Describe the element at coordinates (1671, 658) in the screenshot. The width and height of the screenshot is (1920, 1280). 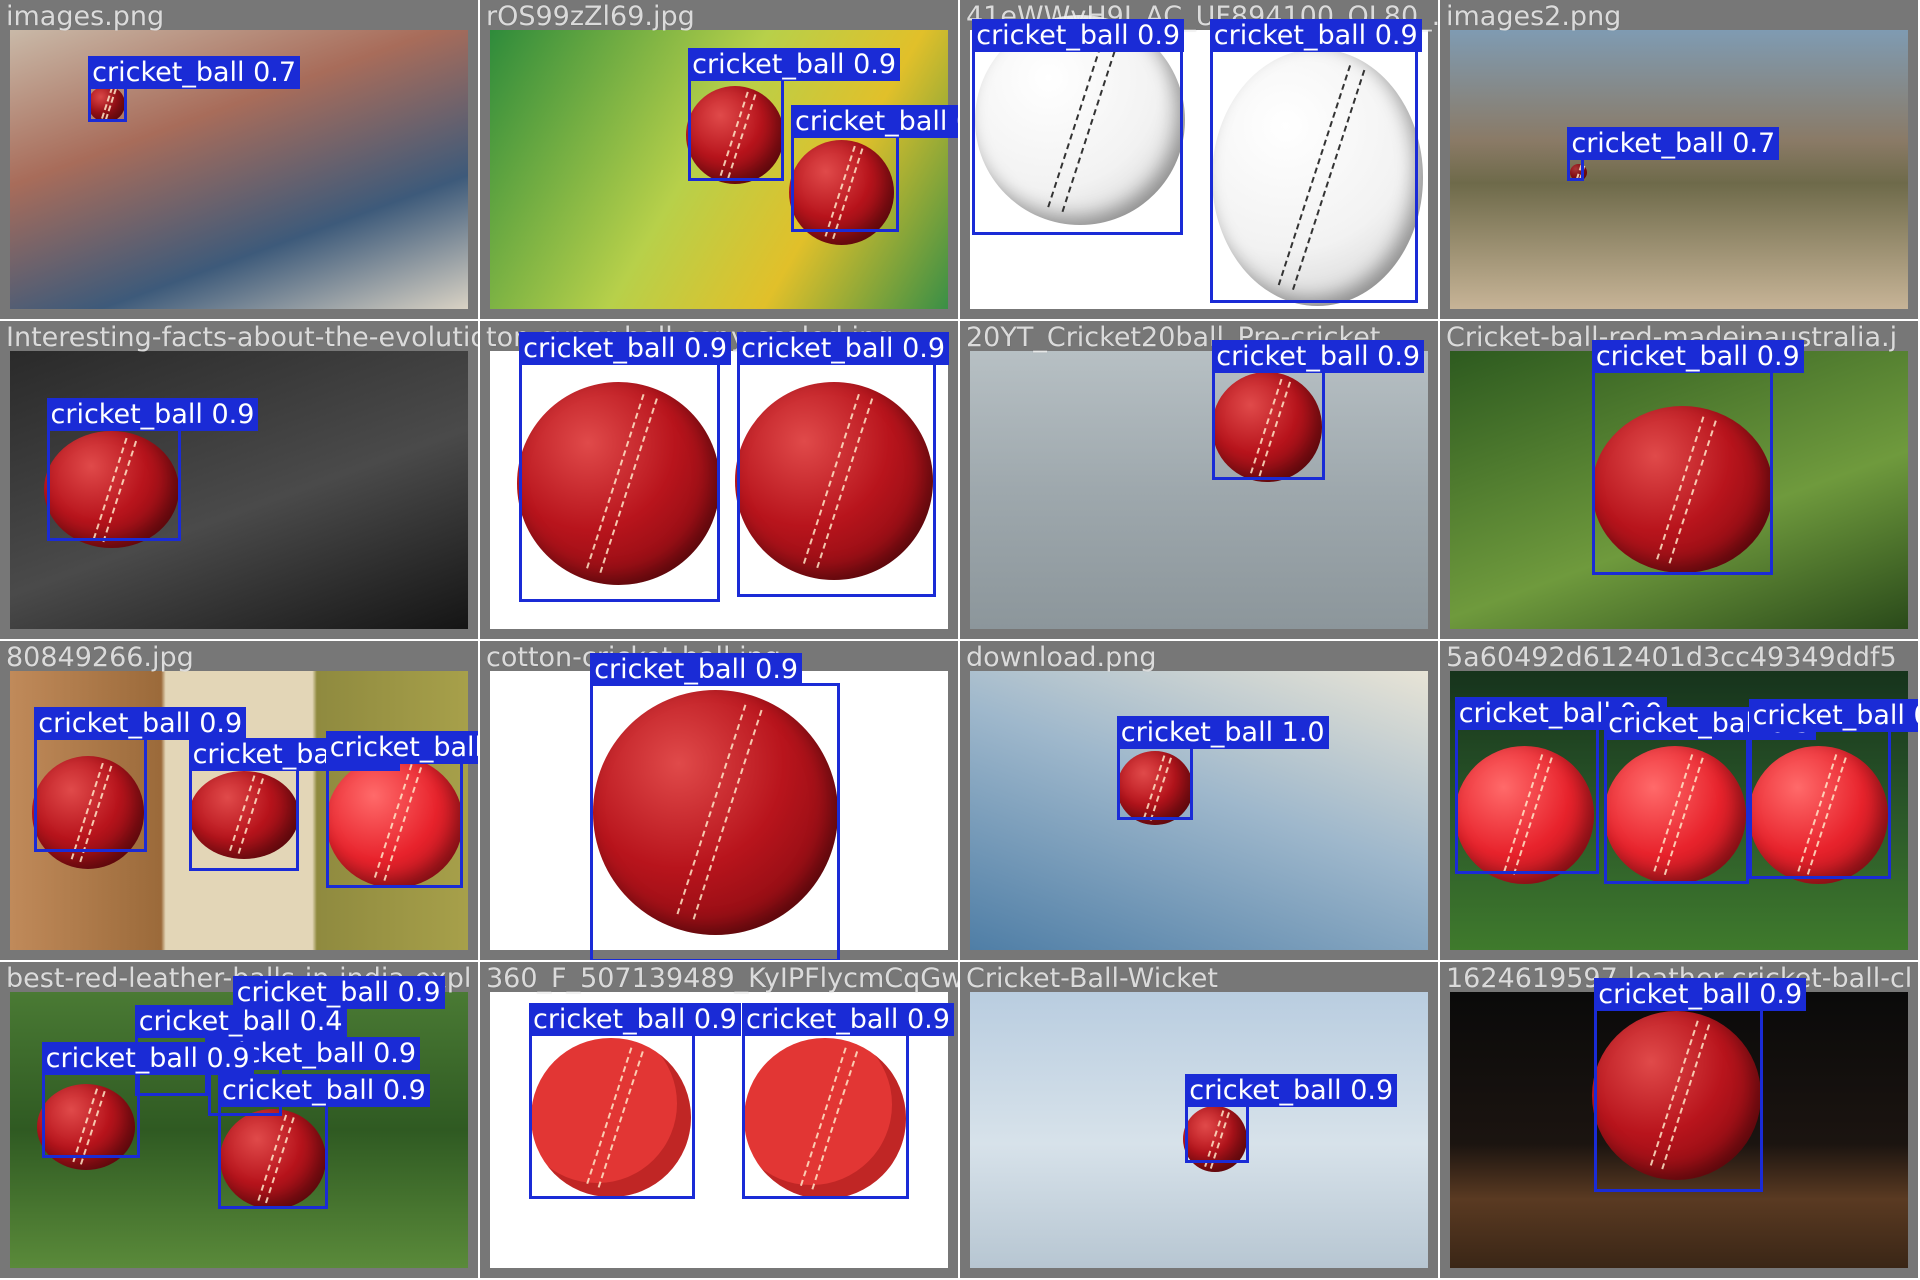
I see `filename-label: 5a60492d612401d3cc49349ddf5` at that location.